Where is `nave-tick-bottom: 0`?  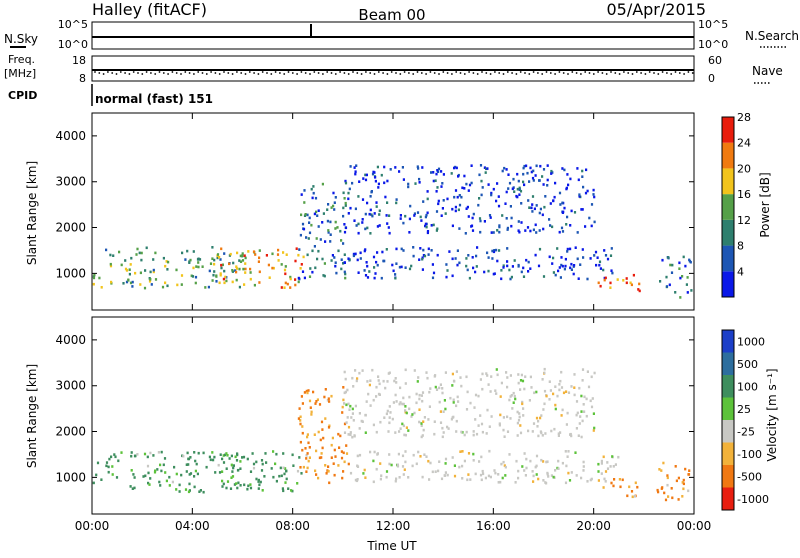
nave-tick-bottom: 0 is located at coordinates (711, 78).